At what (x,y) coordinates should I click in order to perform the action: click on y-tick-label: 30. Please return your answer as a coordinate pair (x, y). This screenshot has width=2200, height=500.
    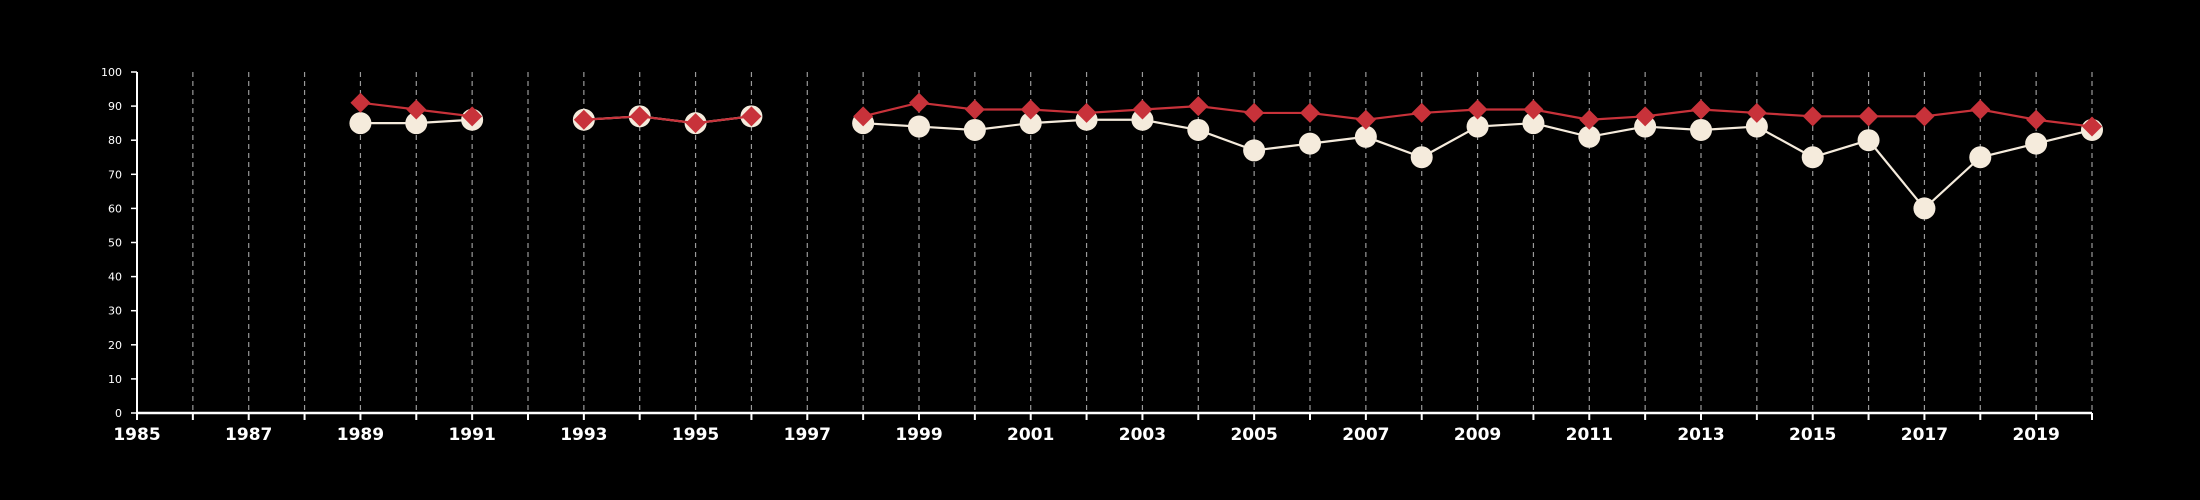
    Looking at the image, I should click on (115, 311).